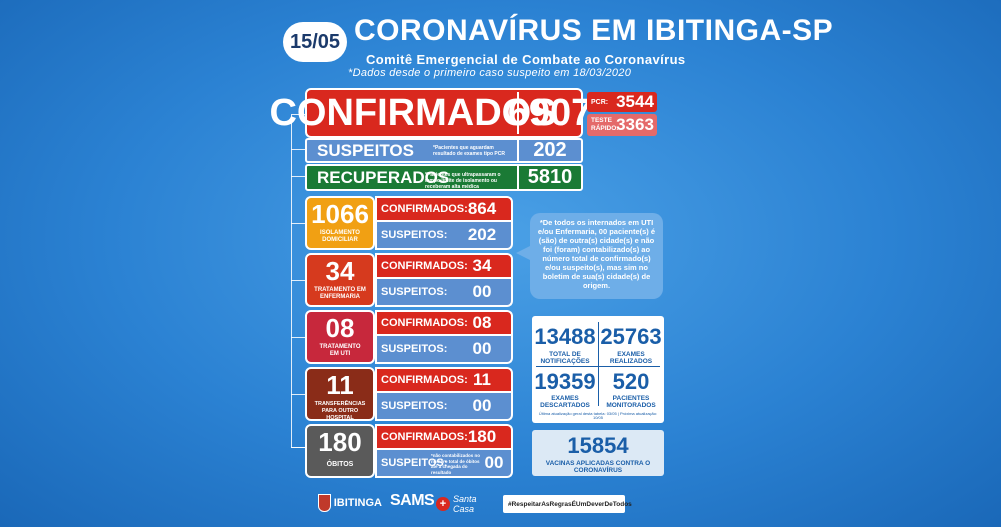 The image size is (1001, 527). What do you see at coordinates (340, 350) in the screenshot?
I see `icu-caption: TRATAMENTO EM UTI` at bounding box center [340, 350].